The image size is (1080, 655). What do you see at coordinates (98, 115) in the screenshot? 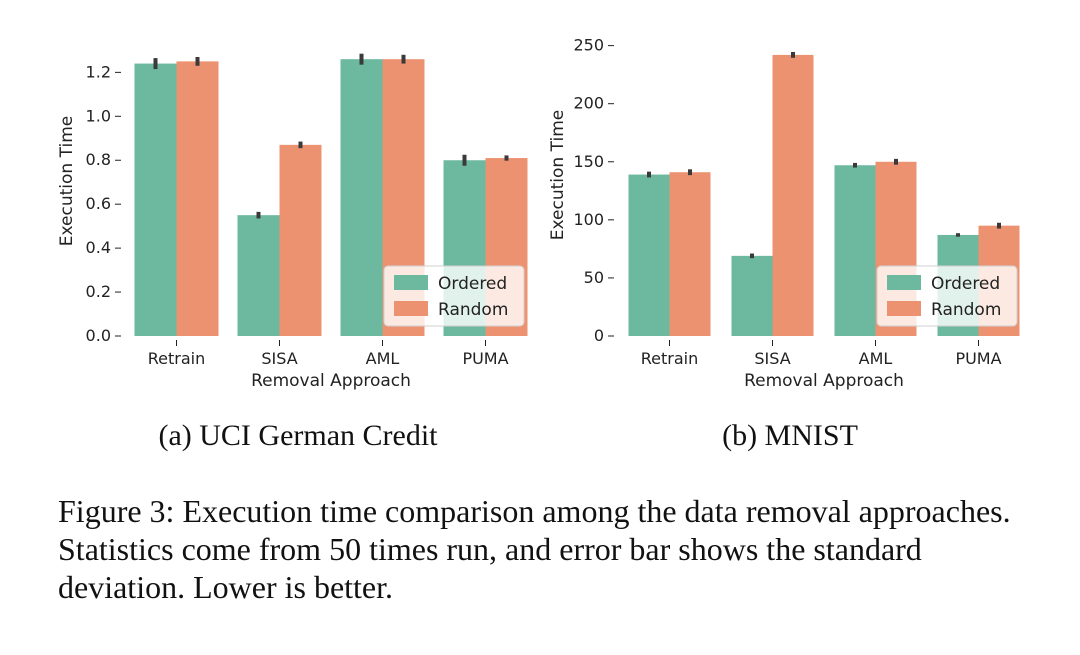
I see `y-tick-label: 1.0` at bounding box center [98, 115].